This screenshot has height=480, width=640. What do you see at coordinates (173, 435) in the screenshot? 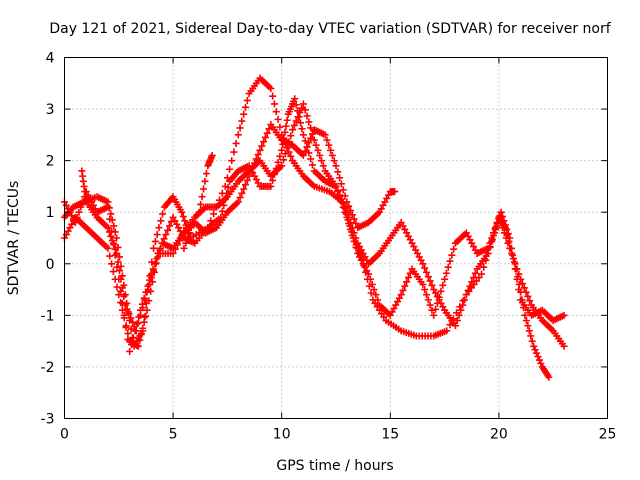
I see `x-tick-label: 5` at bounding box center [173, 435].